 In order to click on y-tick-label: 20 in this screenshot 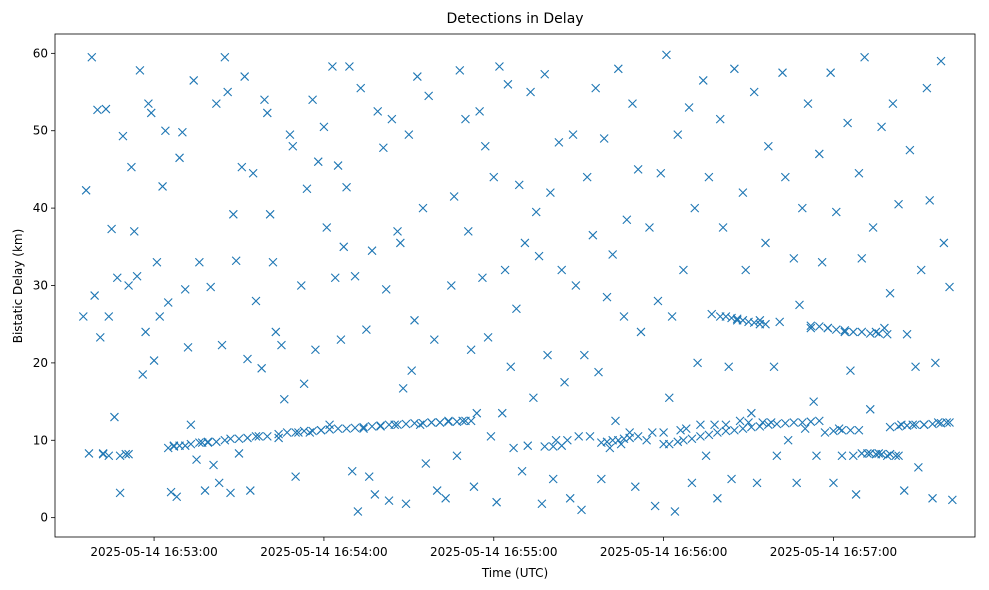, I will do `click(40, 363)`.